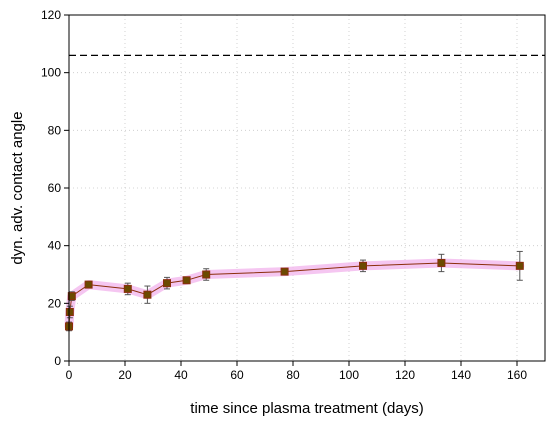 The image size is (550, 424). What do you see at coordinates (55, 130) in the screenshot?
I see `y-tick-label: 80` at bounding box center [55, 130].